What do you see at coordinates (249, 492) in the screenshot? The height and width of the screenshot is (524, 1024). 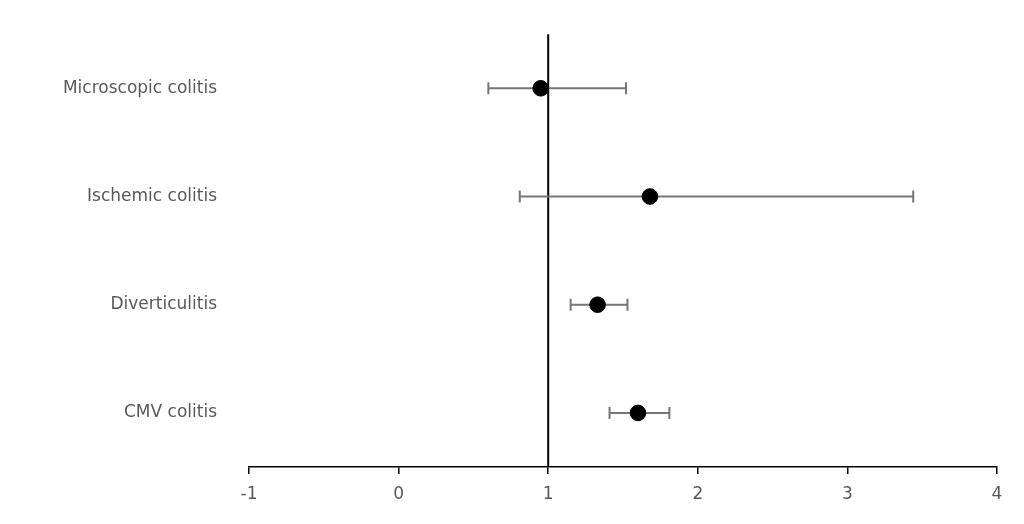 I see `x-tick-label: -1` at bounding box center [249, 492].